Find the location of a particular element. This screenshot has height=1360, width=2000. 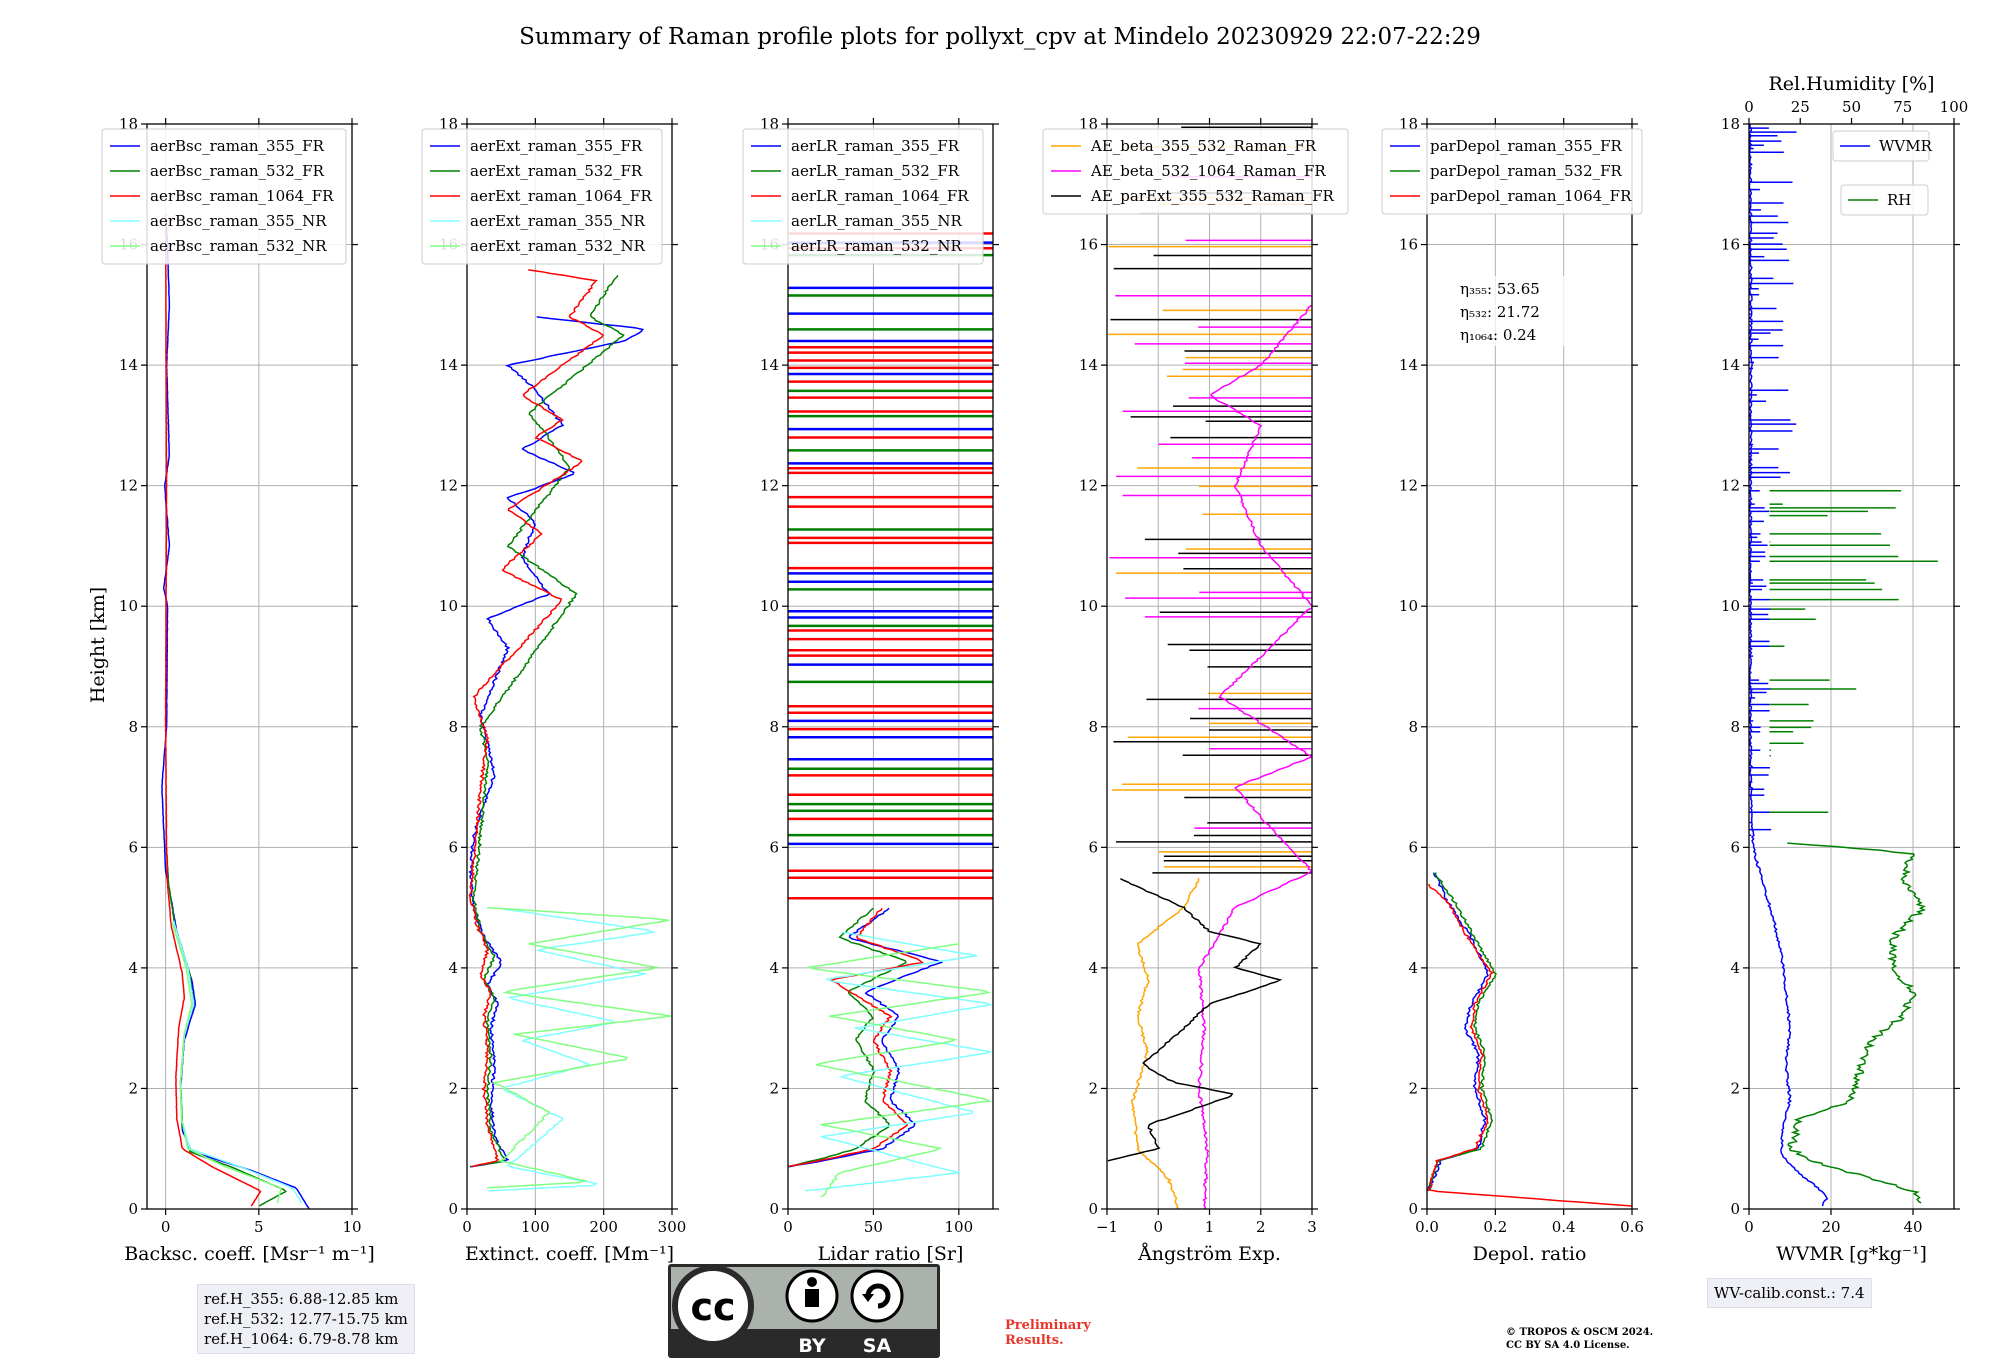

series-line-aerLR_raman_355_FR is located at coordinates (866, 1037).